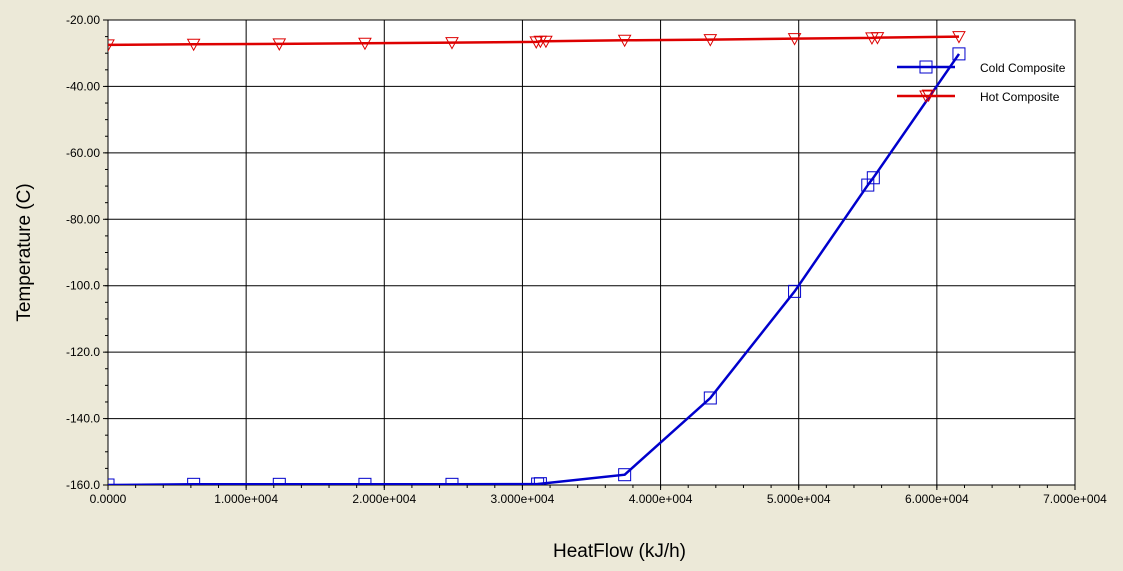 Image resolution: width=1123 pixels, height=571 pixels. I want to click on x-tick-label: 3.000e+004, so click(523, 499).